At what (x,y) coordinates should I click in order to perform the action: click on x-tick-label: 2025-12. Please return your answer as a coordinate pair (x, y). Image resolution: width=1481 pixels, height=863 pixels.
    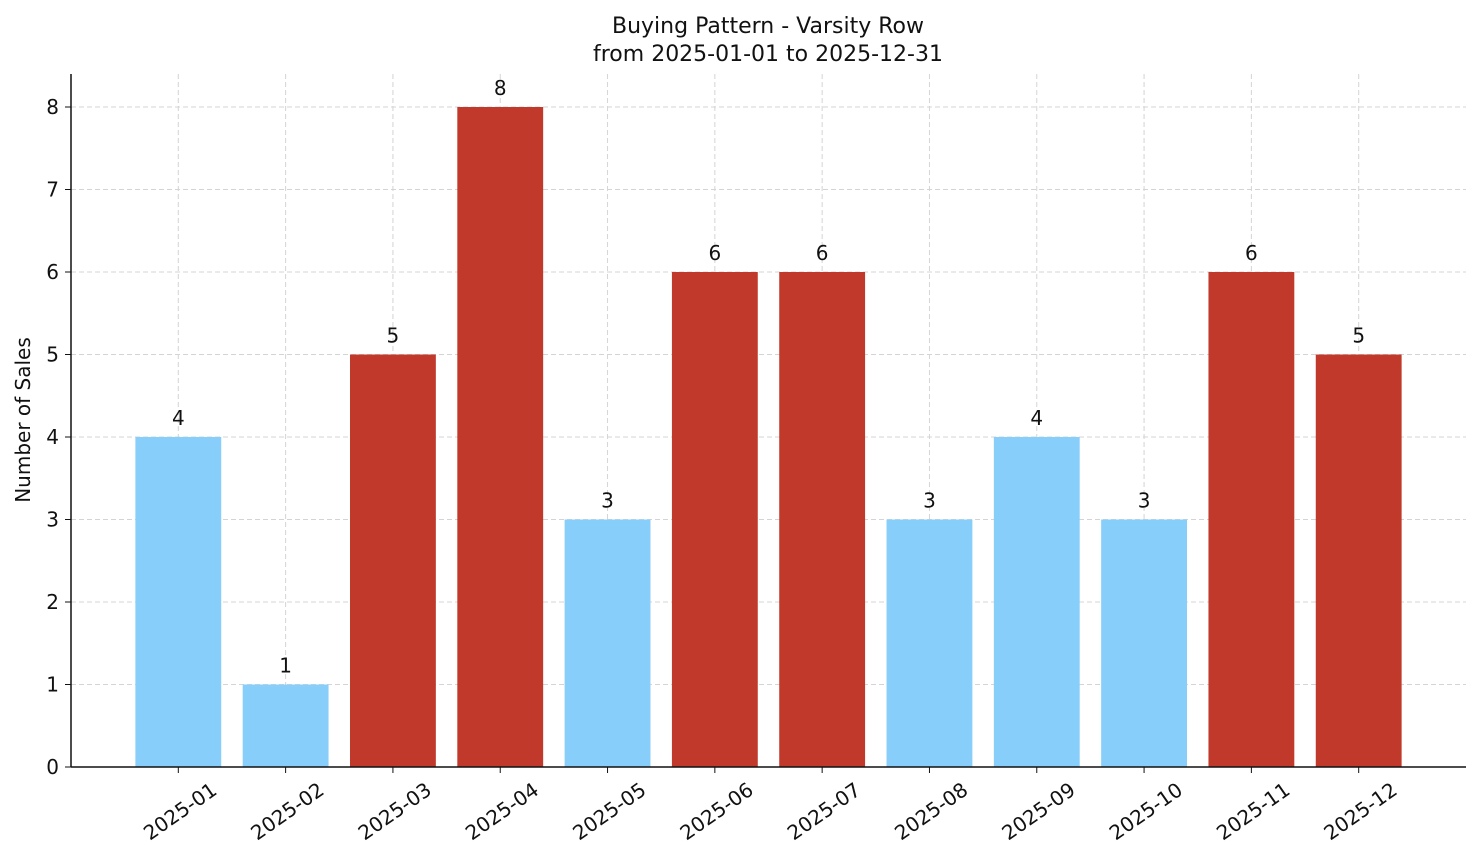
    Looking at the image, I should click on (1360, 811).